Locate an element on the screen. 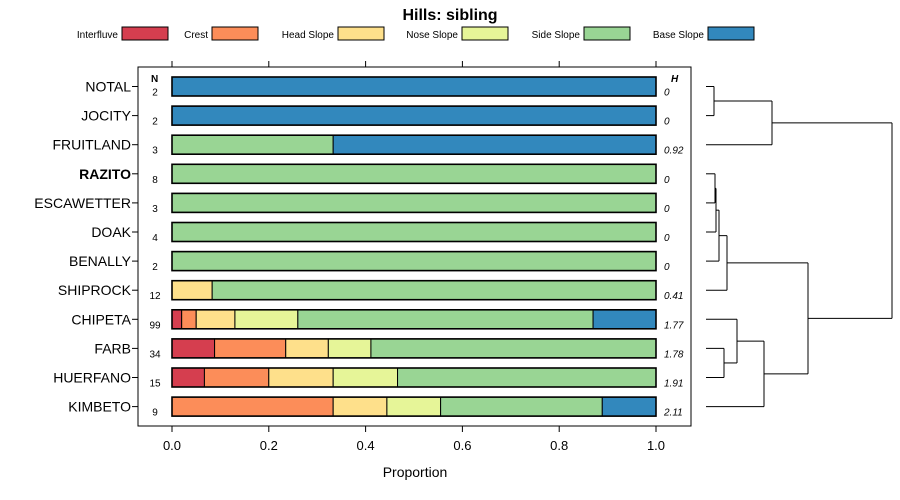 This screenshot has width=900, height=500. legend-swatch-base-slope is located at coordinates (731, 33).